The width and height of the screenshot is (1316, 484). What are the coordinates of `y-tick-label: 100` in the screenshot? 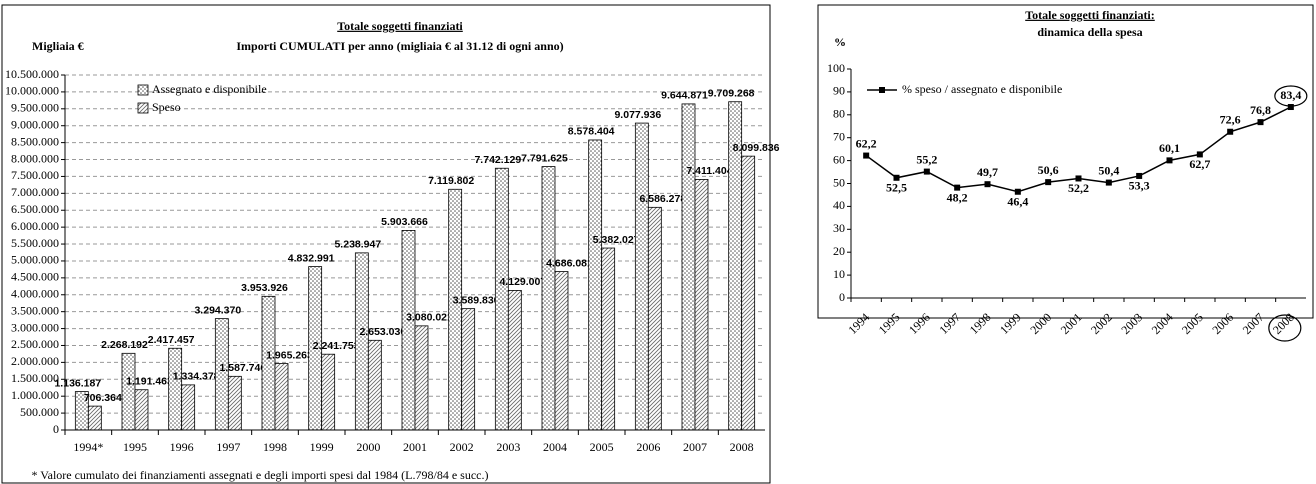 It's located at (836, 68).